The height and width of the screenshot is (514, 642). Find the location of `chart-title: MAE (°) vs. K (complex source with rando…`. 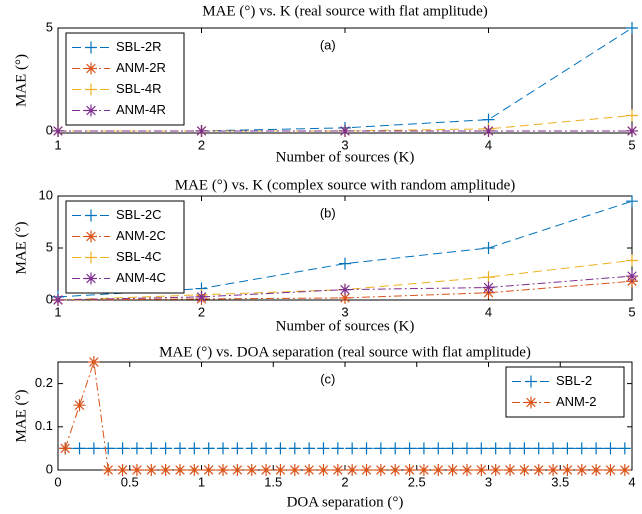

chart-title: MAE (°) vs. K (complex source with rando… is located at coordinates (345, 185).